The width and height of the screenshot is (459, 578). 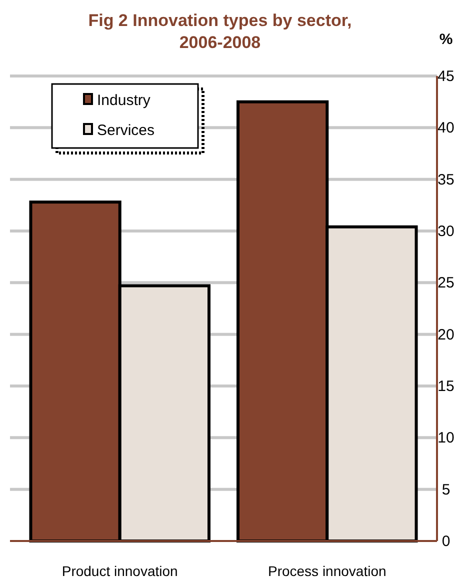 I want to click on legend-label: Industry, so click(x=124, y=100).